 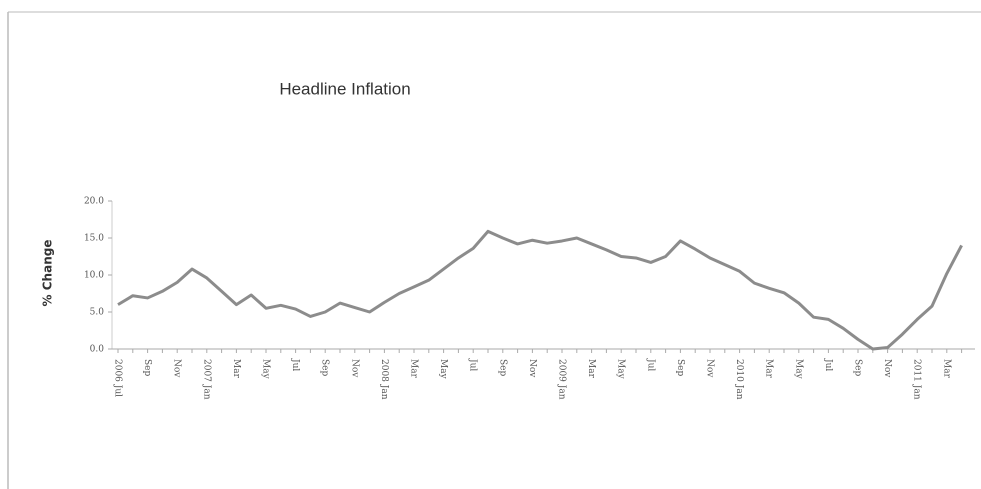 I want to click on chart-title: Headline Inflation, so click(x=344, y=88).